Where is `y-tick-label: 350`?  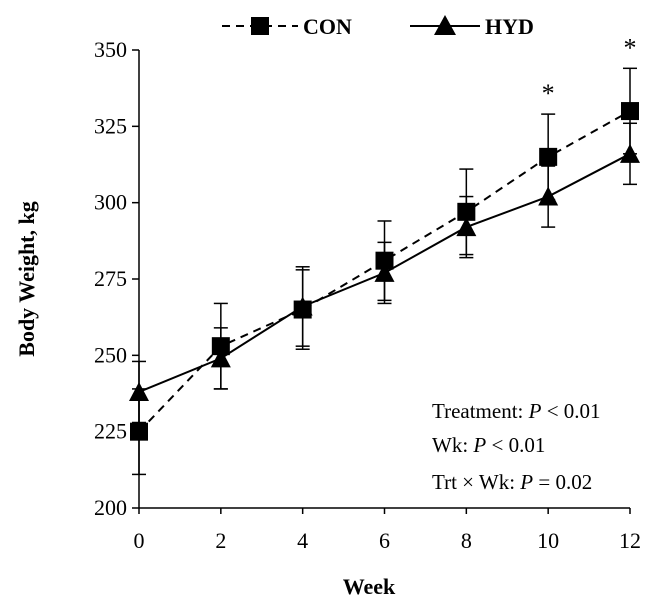 y-tick-label: 350 is located at coordinates (110, 49).